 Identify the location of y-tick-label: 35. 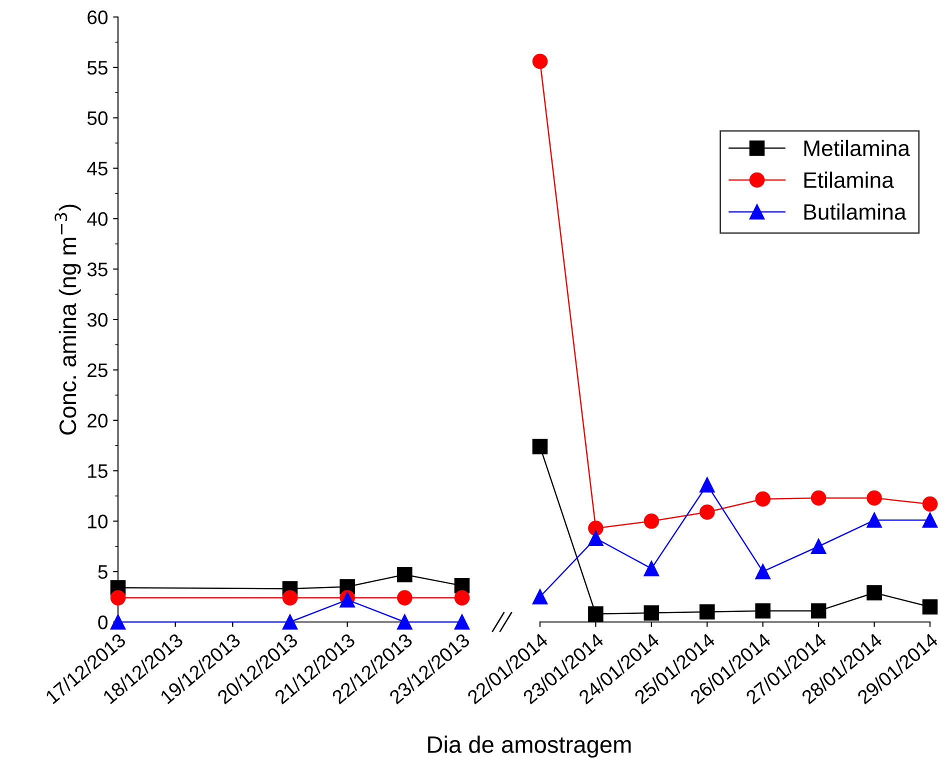
(97, 269).